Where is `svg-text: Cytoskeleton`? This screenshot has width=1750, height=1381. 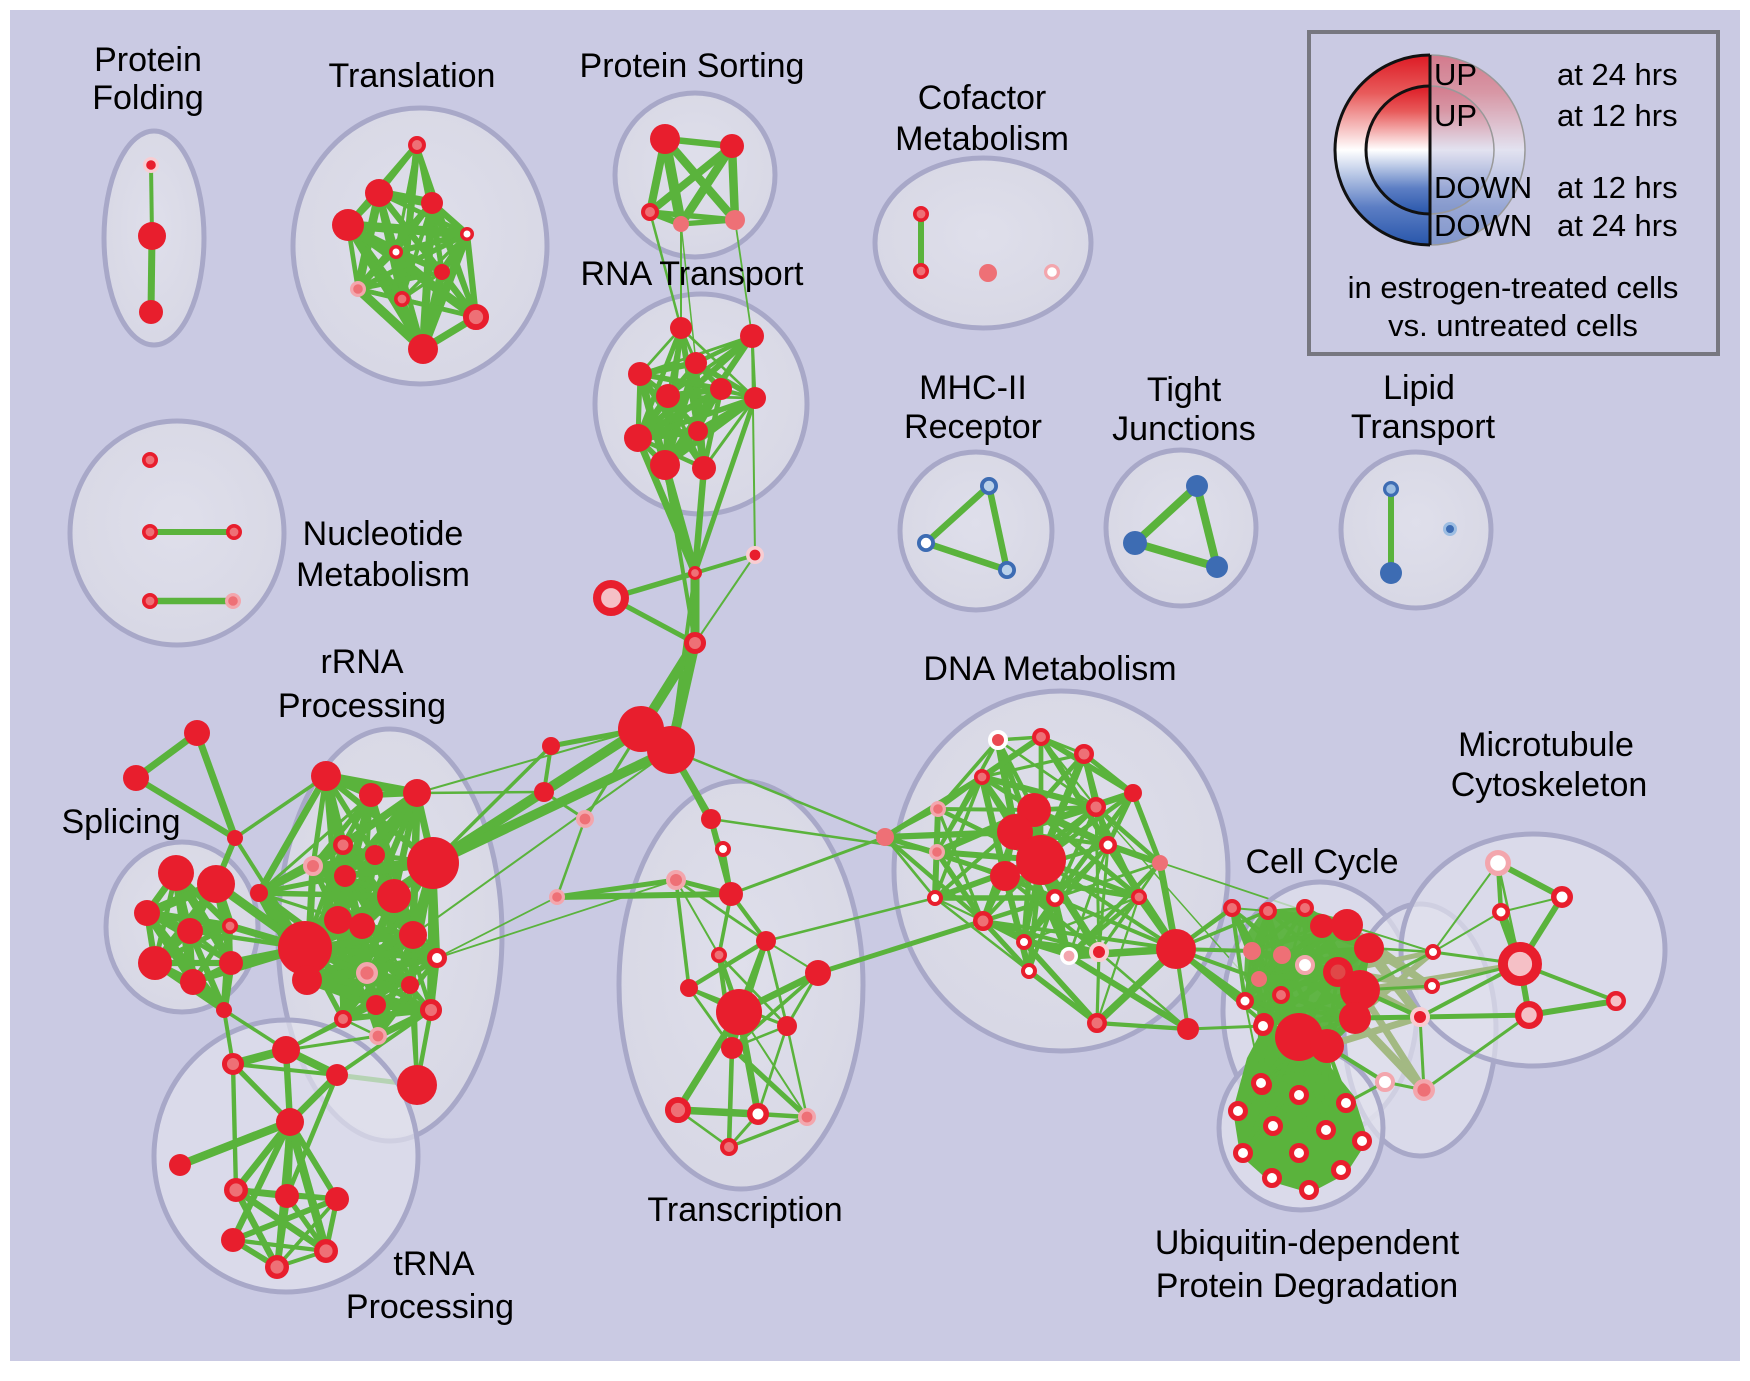 svg-text: Cytoskeleton is located at coordinates (1549, 785).